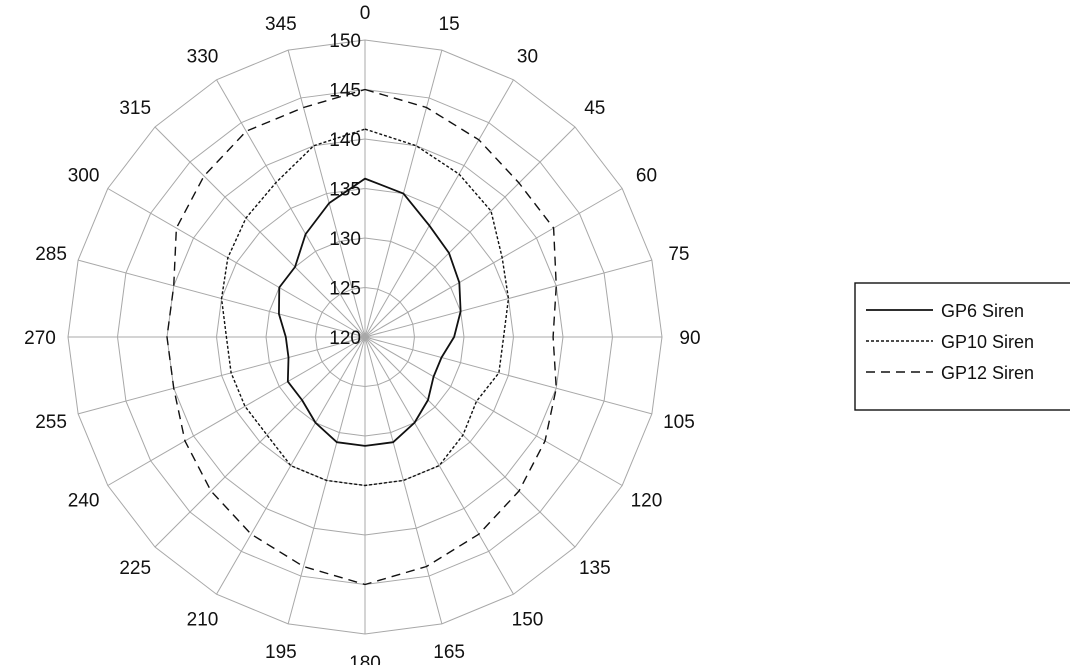  Describe the element at coordinates (987, 342) in the screenshot. I see `legend-label-gp10-siren: GP10 Siren` at that location.